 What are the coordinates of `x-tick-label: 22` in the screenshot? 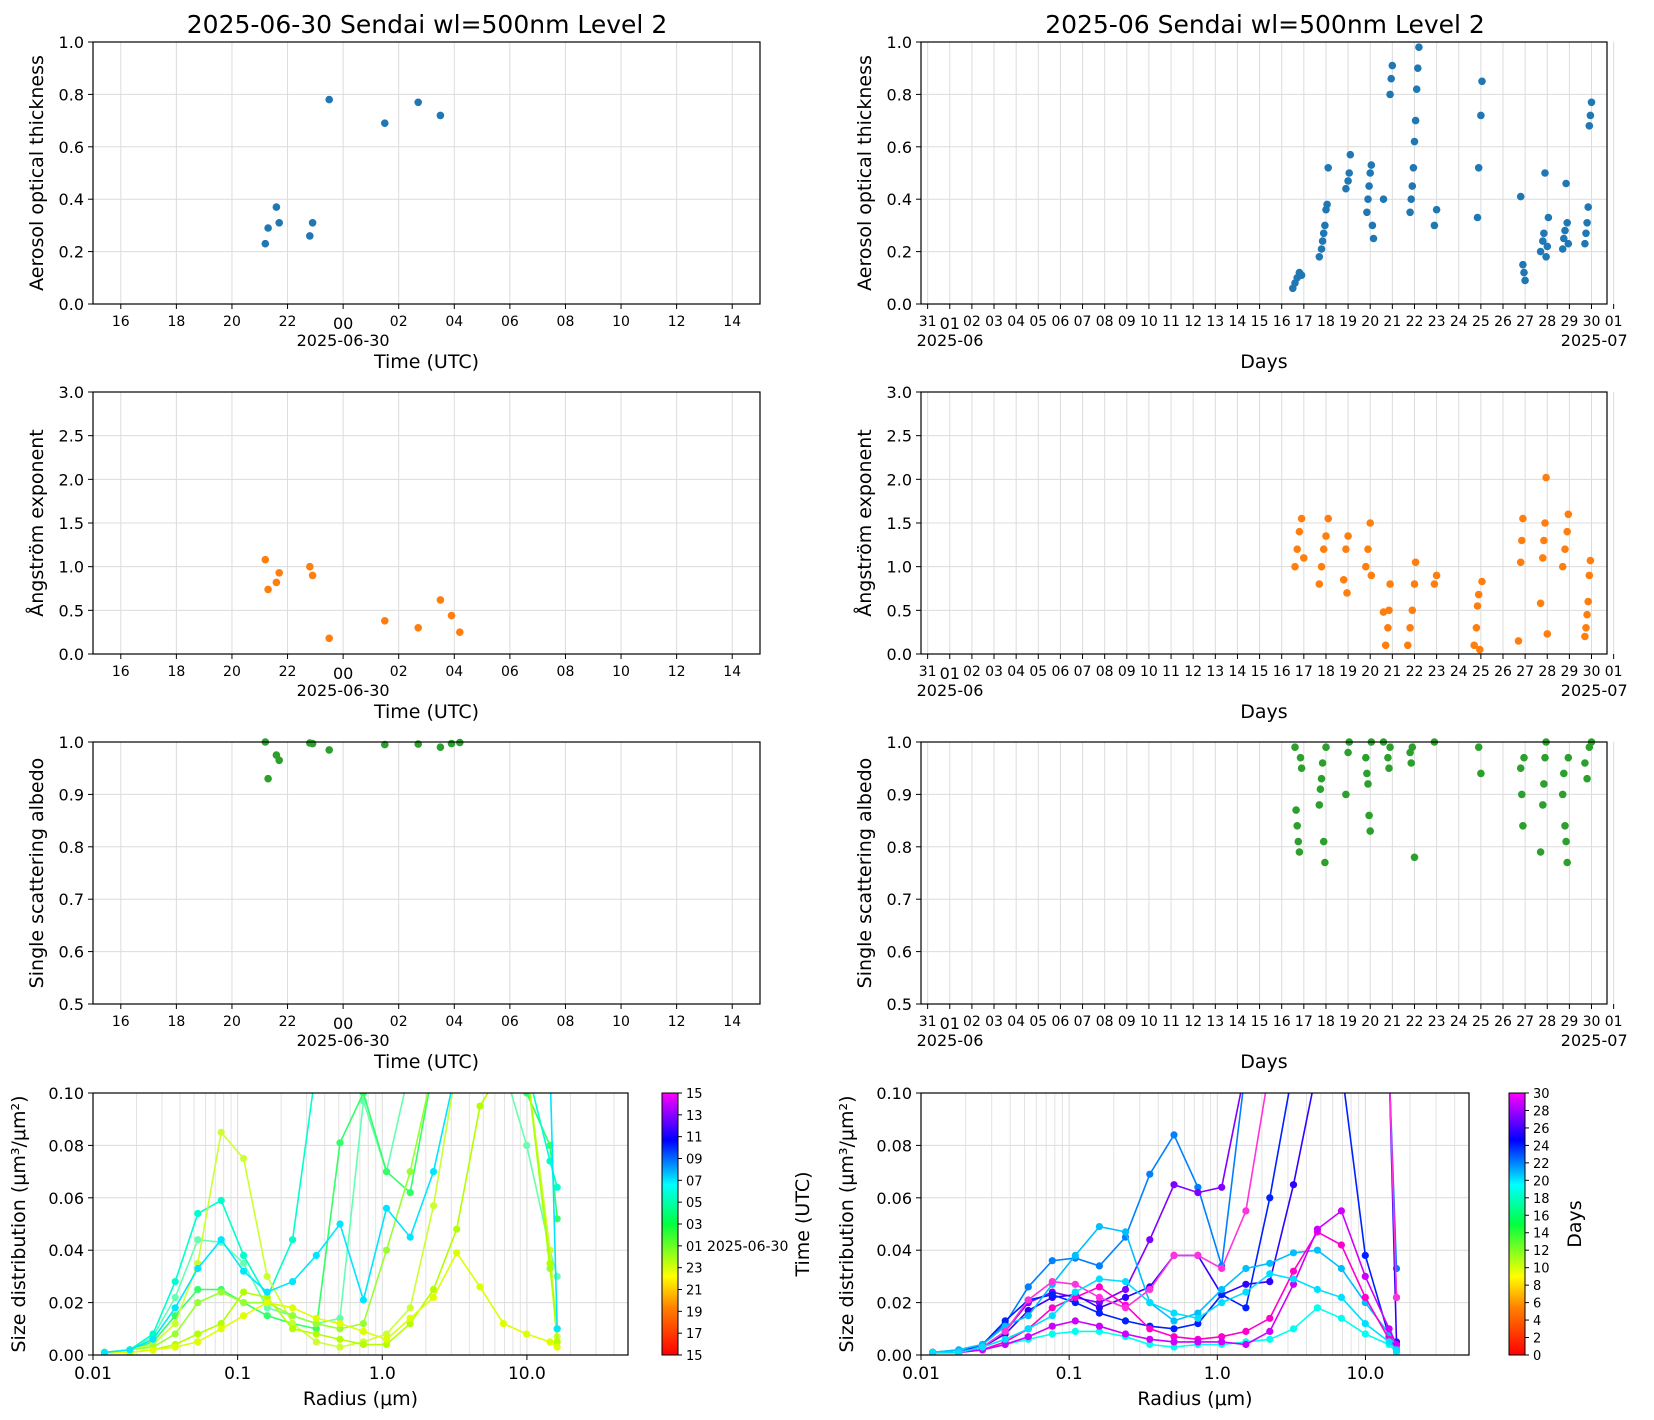 It's located at (288, 1022).